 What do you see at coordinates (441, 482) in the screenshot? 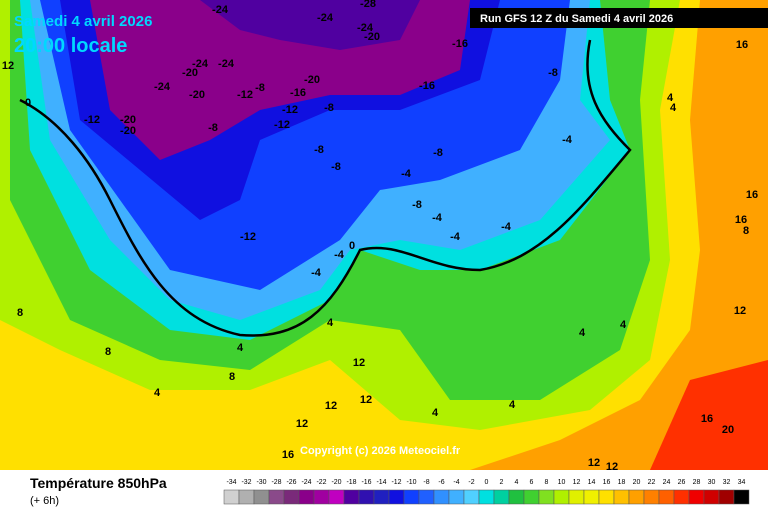
I see `legend-tick: -6` at bounding box center [441, 482].